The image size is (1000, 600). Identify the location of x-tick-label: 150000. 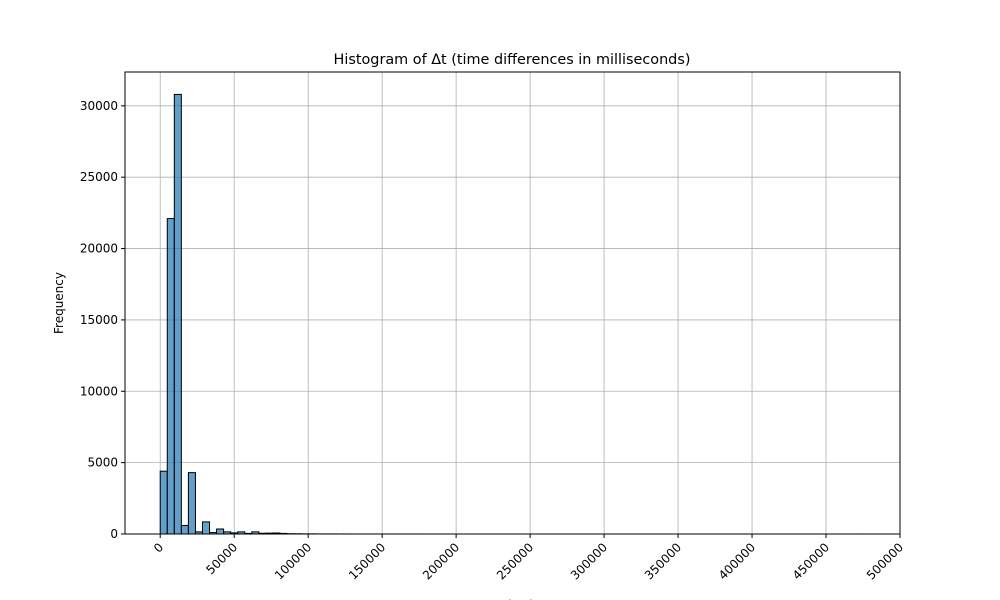
(367, 561).